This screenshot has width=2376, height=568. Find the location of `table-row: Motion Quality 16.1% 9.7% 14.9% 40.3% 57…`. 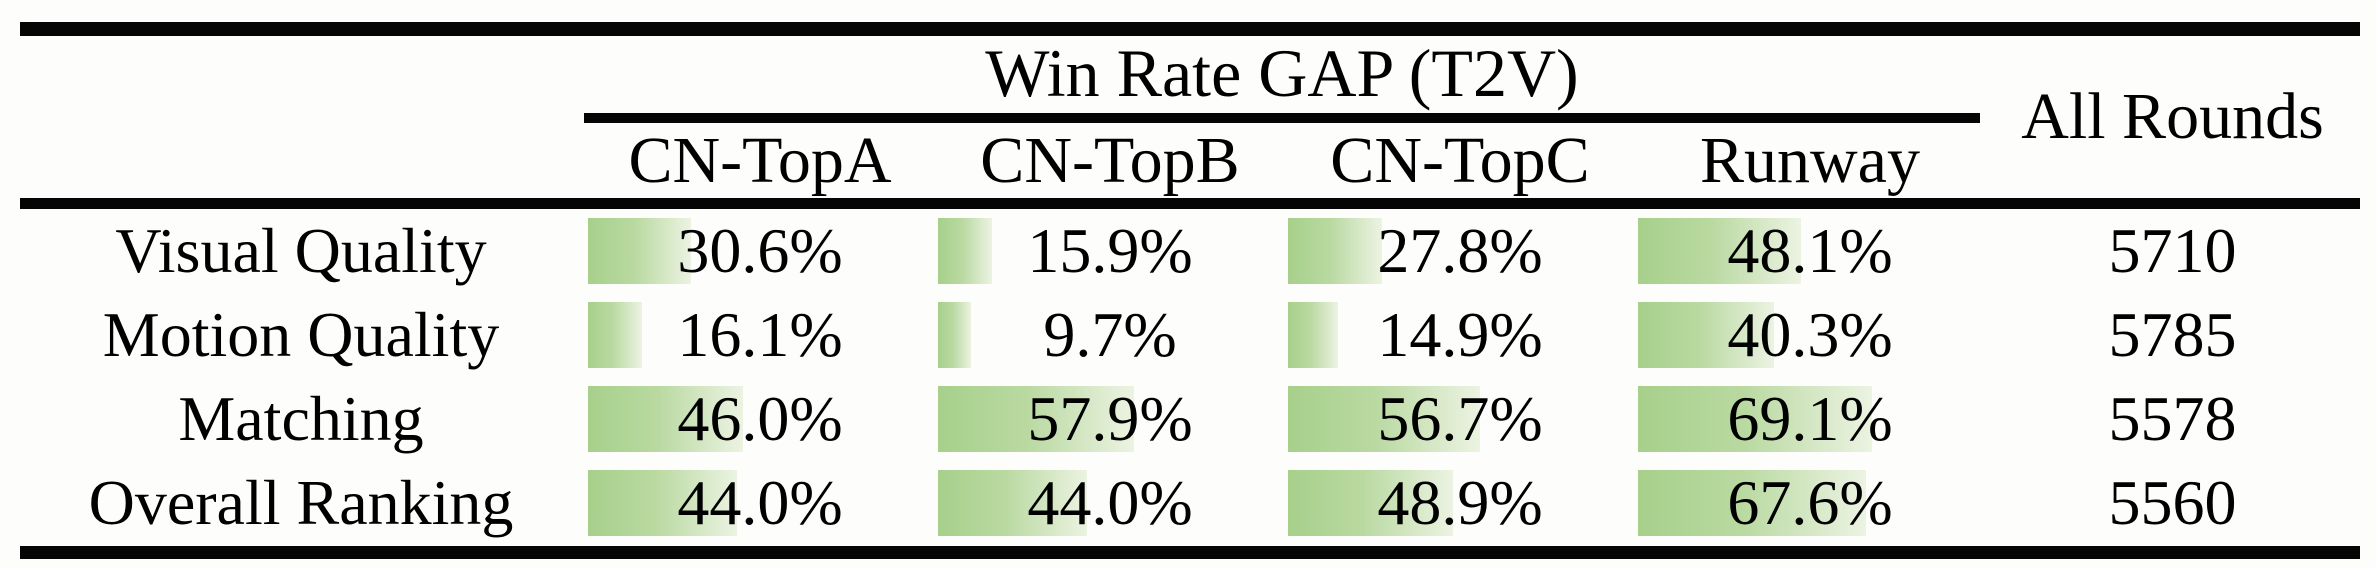

table-row: Motion Quality 16.1% 9.7% 14.9% 40.3% 57… is located at coordinates (1188, 335).